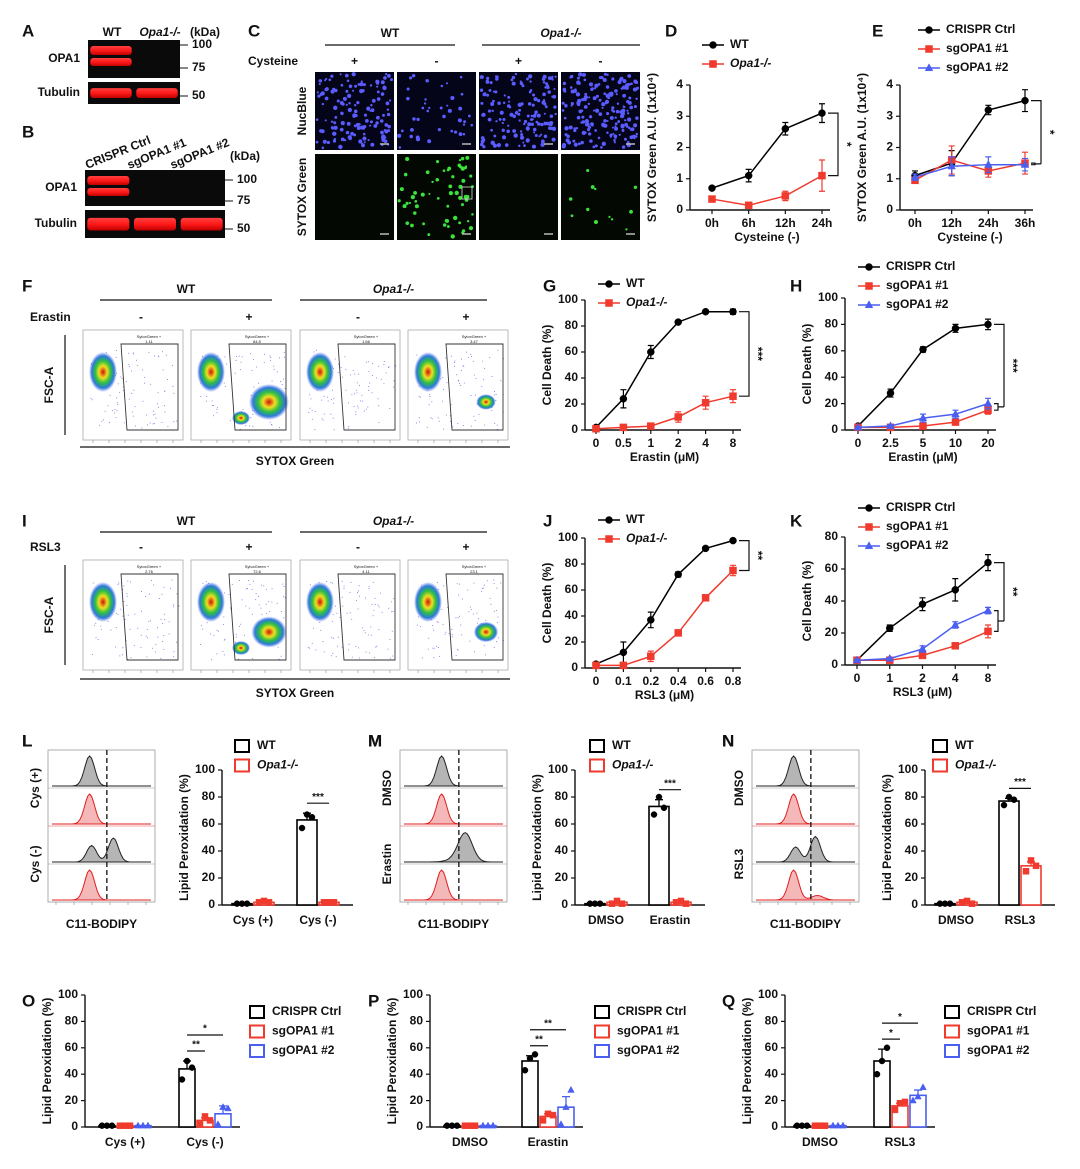 The height and width of the screenshot is (1169, 1080). What do you see at coordinates (204, 1142) in the screenshot?
I see `x-tick-label: Cys (-)` at bounding box center [204, 1142].